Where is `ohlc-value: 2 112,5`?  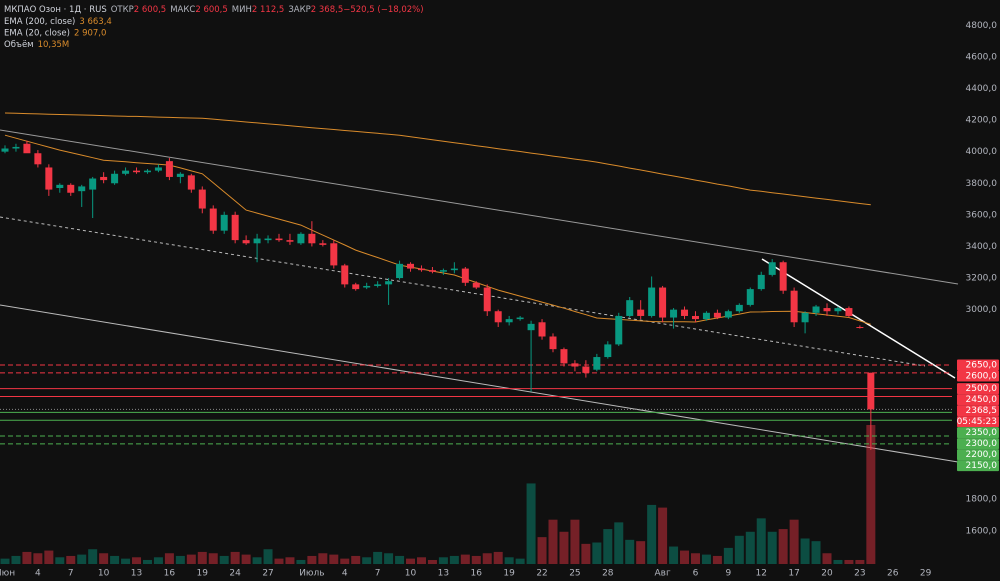 ohlc-value: 2 112,5 is located at coordinates (268, 10).